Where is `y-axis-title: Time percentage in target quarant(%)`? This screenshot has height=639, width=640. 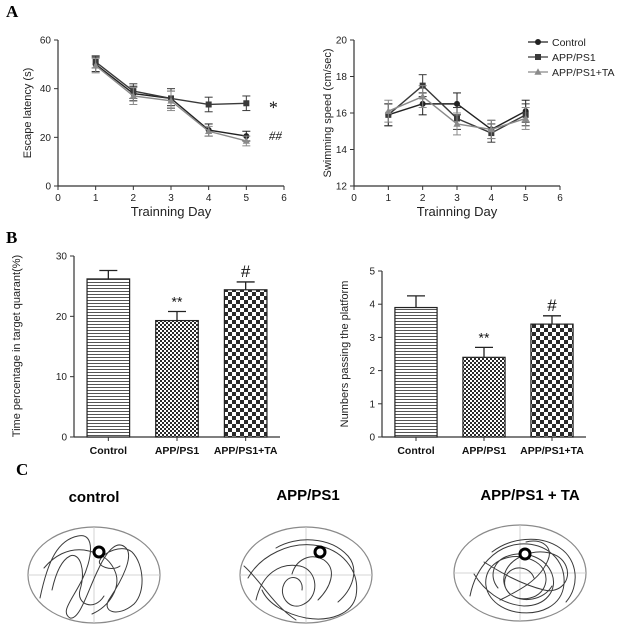
y-axis-title: Time percentage in target quarant(%) is located at coordinates (17, 346).